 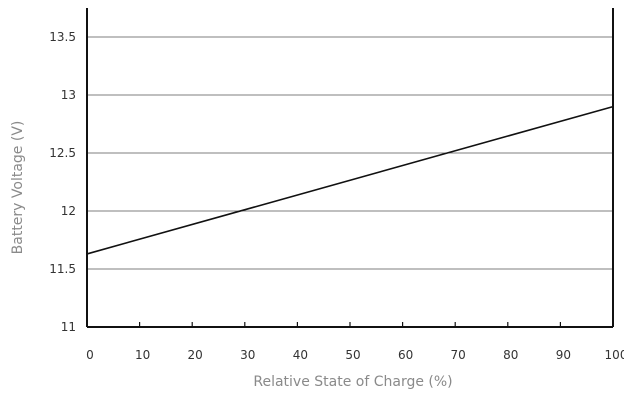 I want to click on x-tick-label: 20, so click(x=195, y=355).